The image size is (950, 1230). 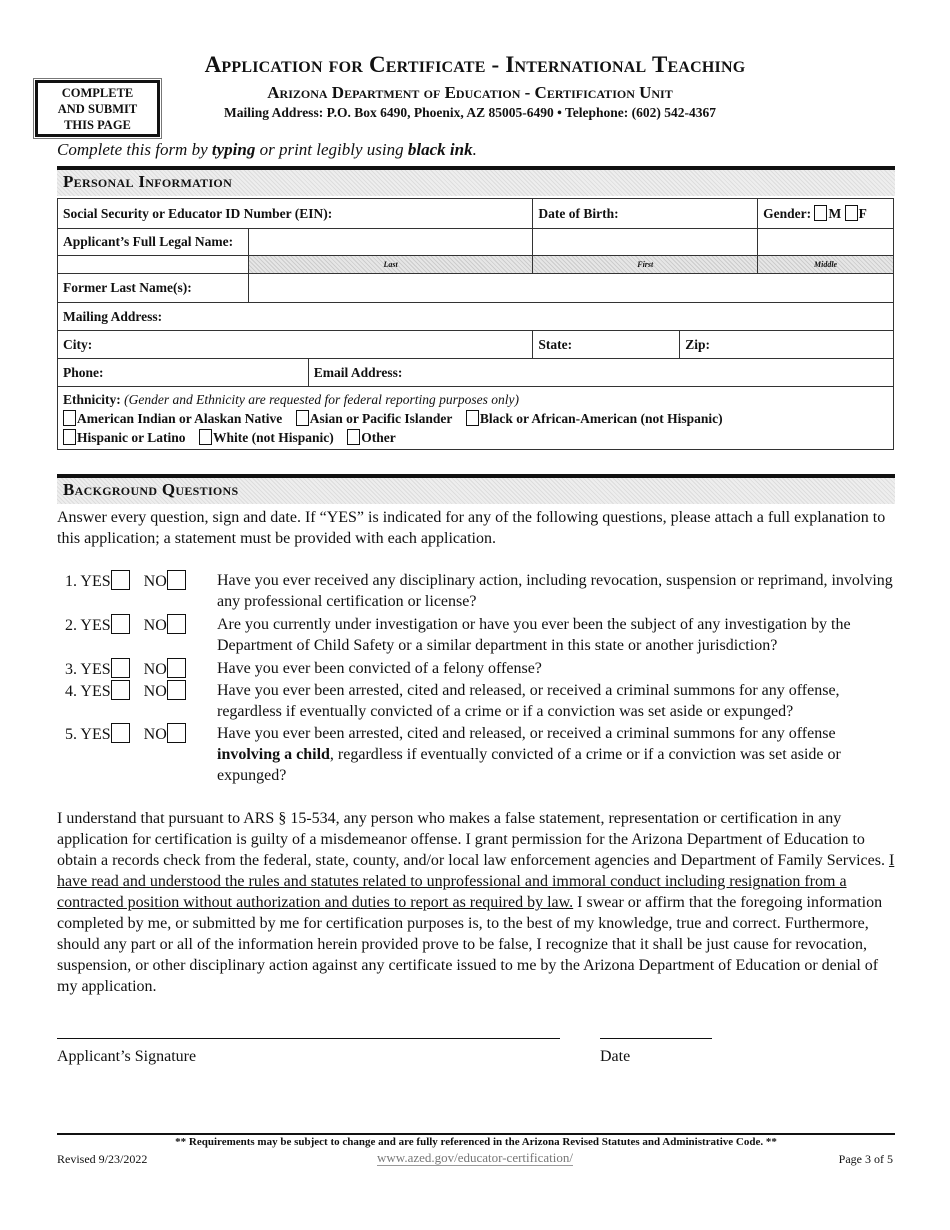 I want to click on submit-box-line: AND SUBMIT, so click(x=97, y=109).